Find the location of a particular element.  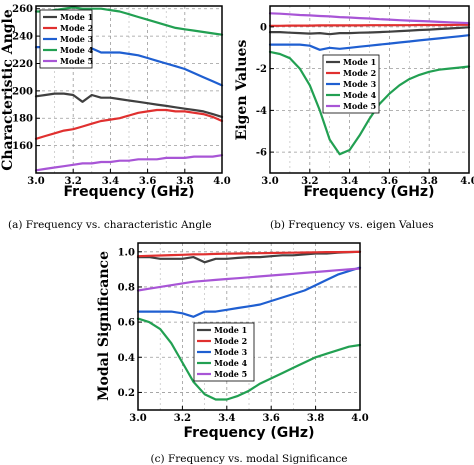

figure-caption: (c) Frequency vs. modal Significance is located at coordinates (249, 459).